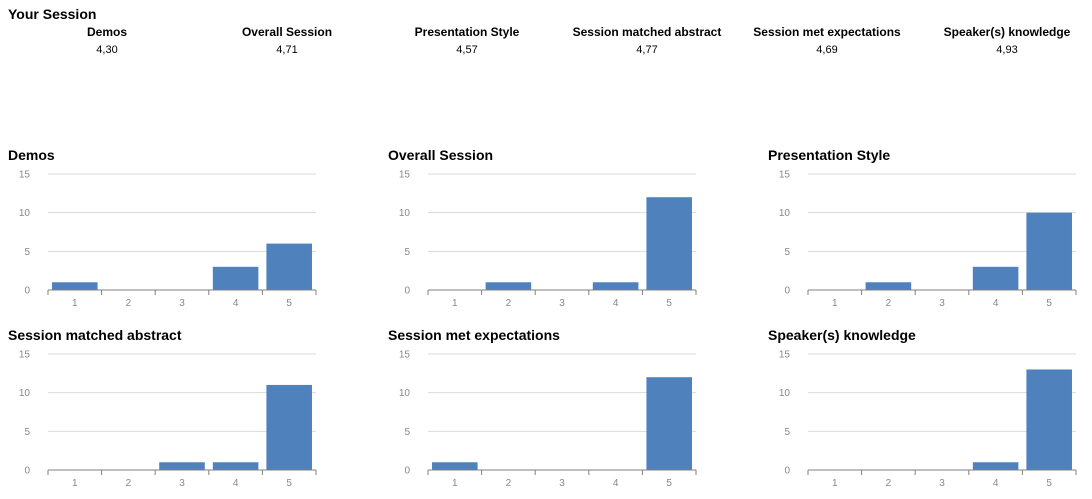  I want to click on metric-speakers-knowledge: Speaker(s) knowledge 4,93, so click(1007, 41).